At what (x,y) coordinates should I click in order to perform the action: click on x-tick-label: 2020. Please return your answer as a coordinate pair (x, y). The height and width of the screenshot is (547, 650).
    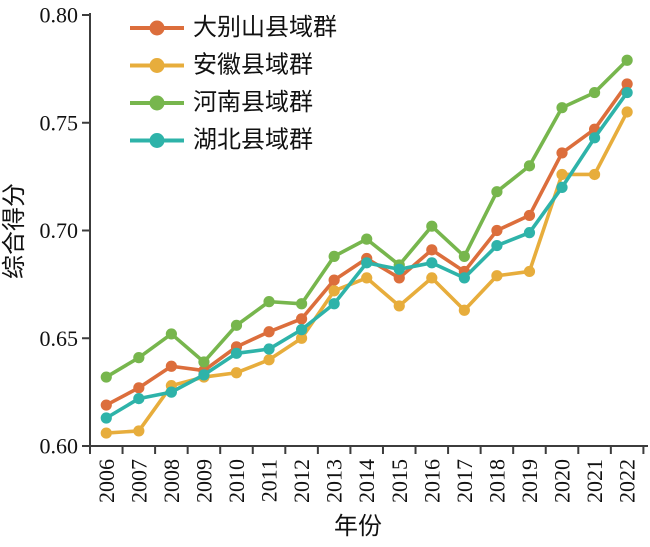
    Looking at the image, I should click on (562, 481).